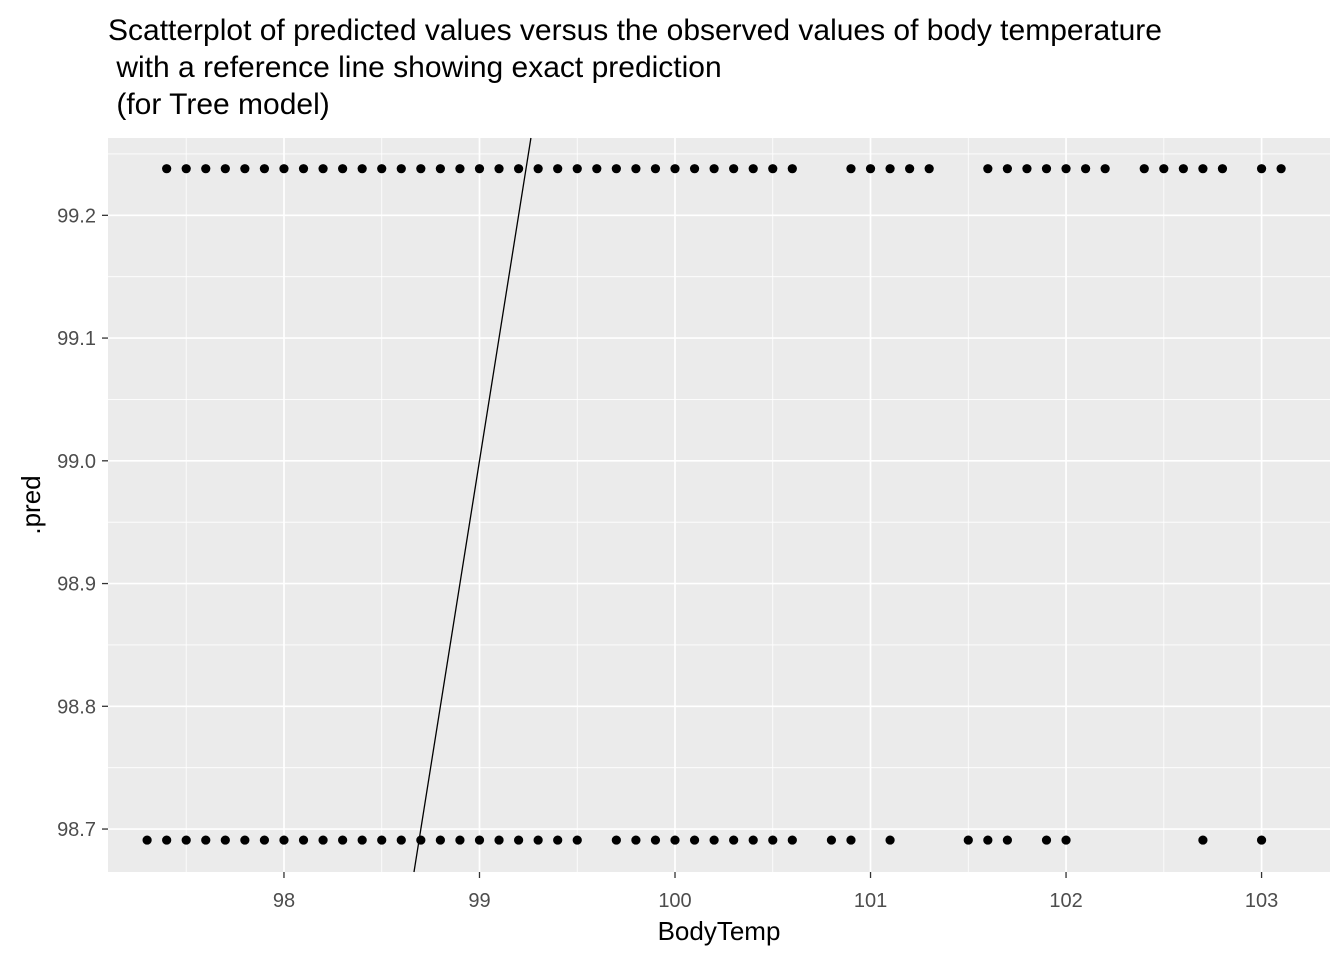  What do you see at coordinates (76, 830) in the screenshot?
I see `y-tick-label: 98.7` at bounding box center [76, 830].